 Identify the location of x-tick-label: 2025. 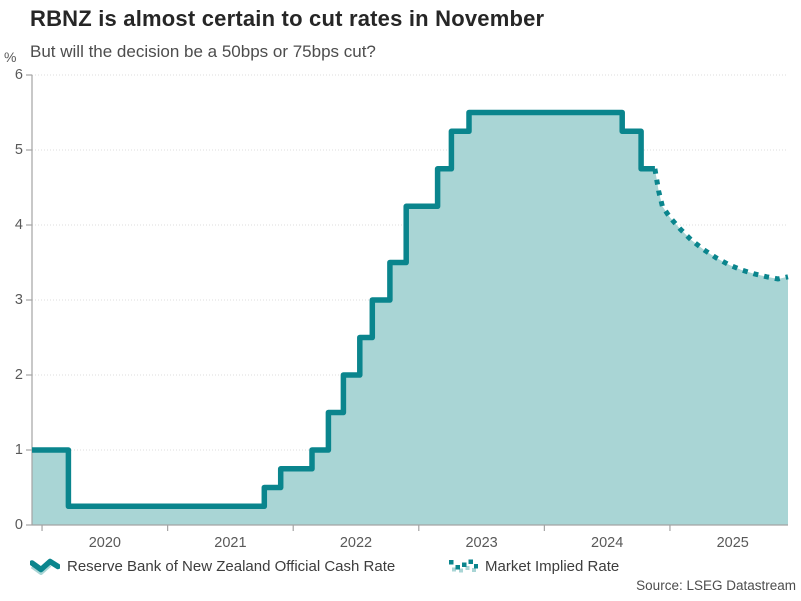
(733, 543).